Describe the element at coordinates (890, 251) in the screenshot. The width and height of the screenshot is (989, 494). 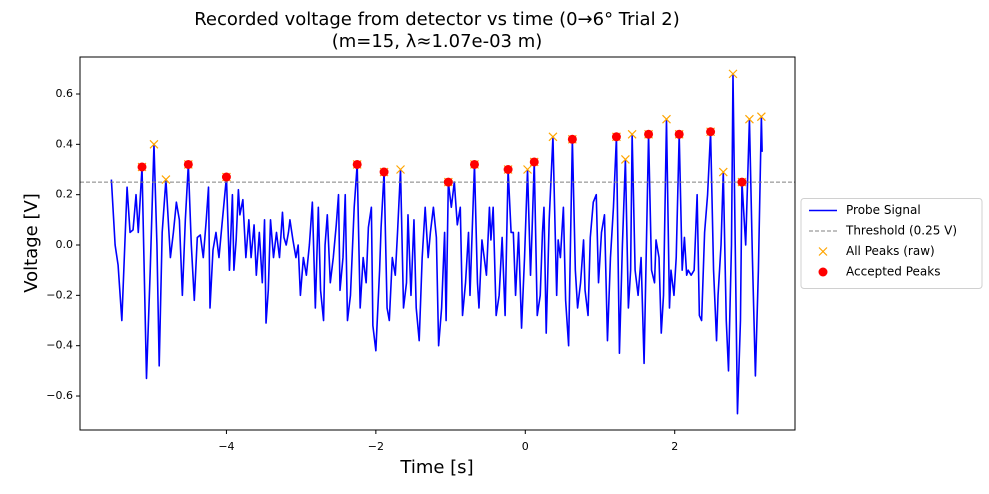
I see `legend-label: All Peaks (raw)` at that location.